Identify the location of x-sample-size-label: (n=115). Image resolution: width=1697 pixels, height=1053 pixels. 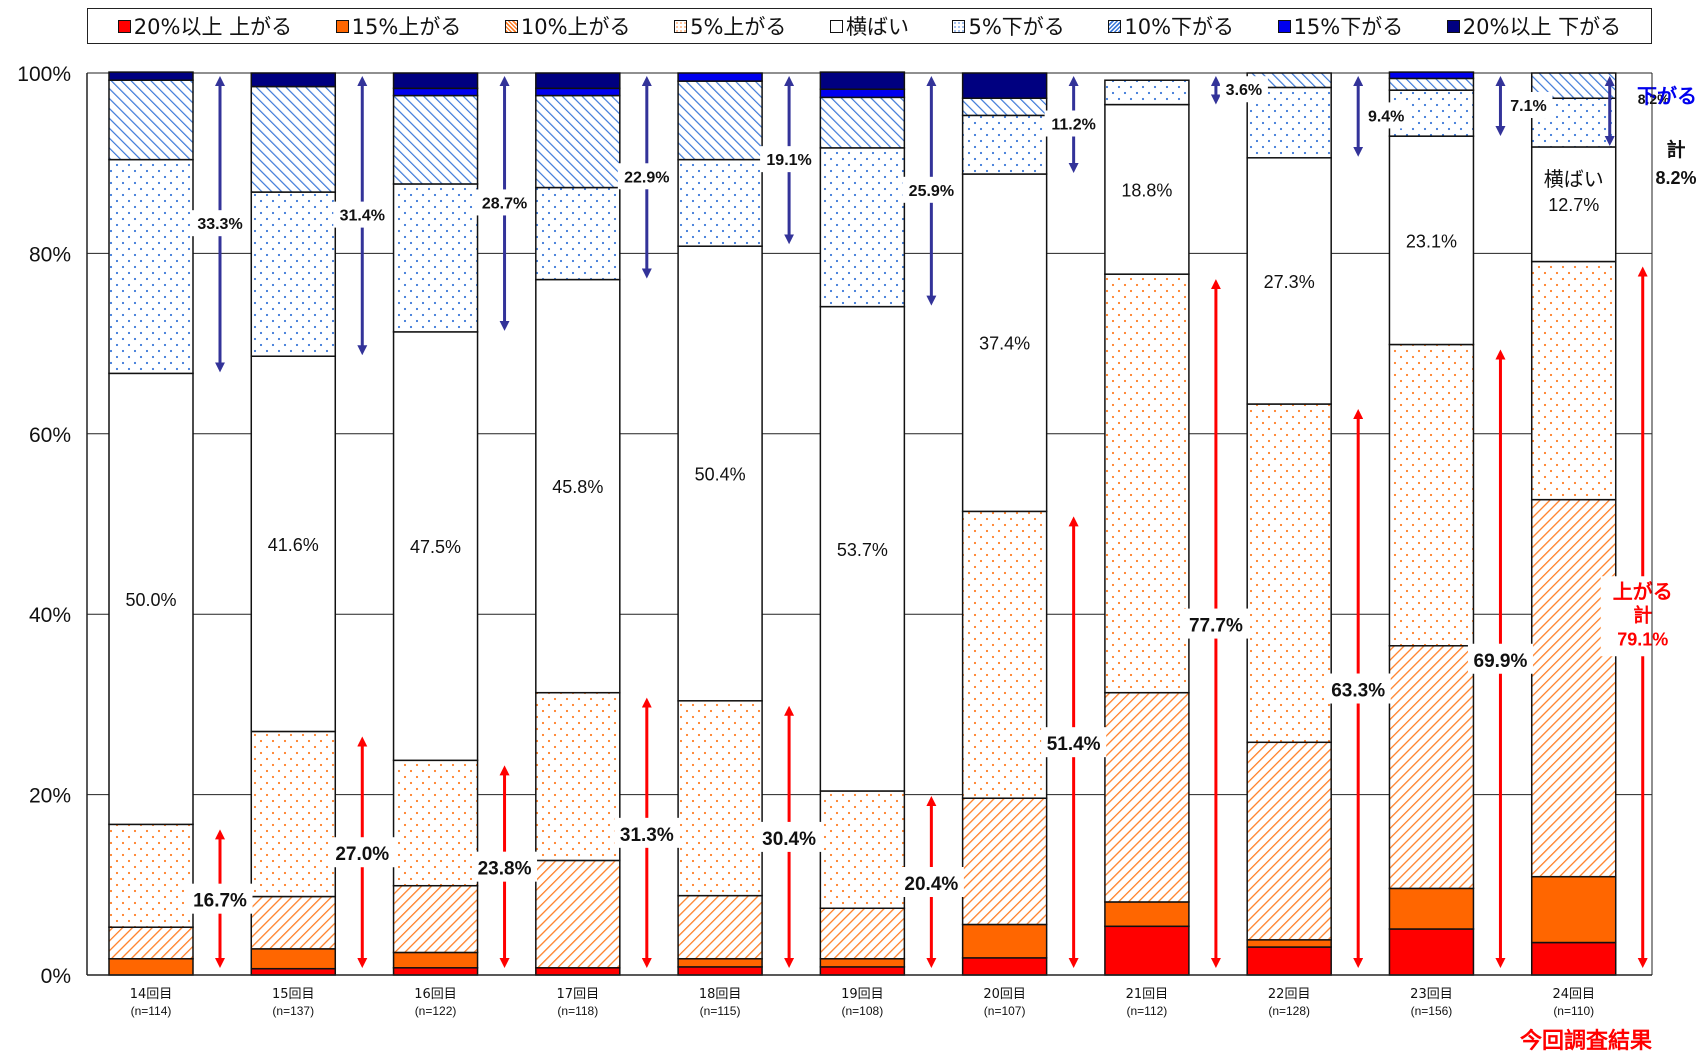
(720, 1011).